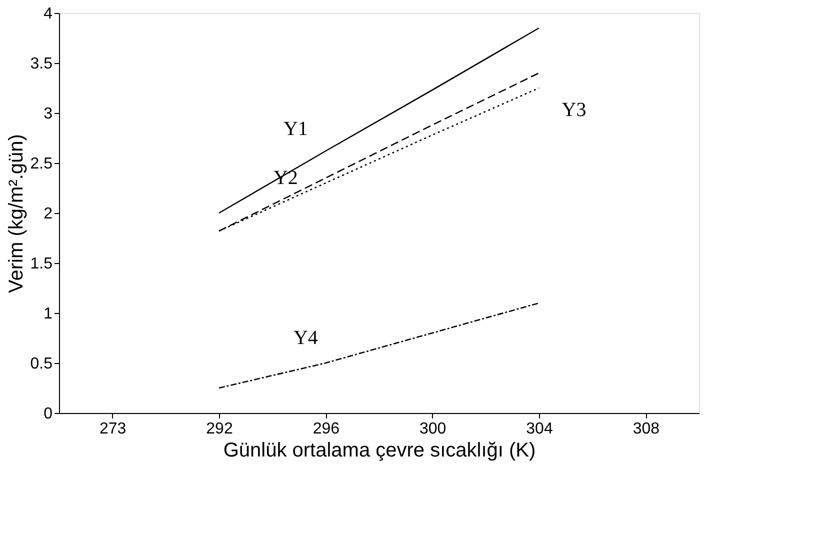  I want to click on x-axis-title: Günlük ortalama çevre sıcaklığı (K), so click(379, 451).